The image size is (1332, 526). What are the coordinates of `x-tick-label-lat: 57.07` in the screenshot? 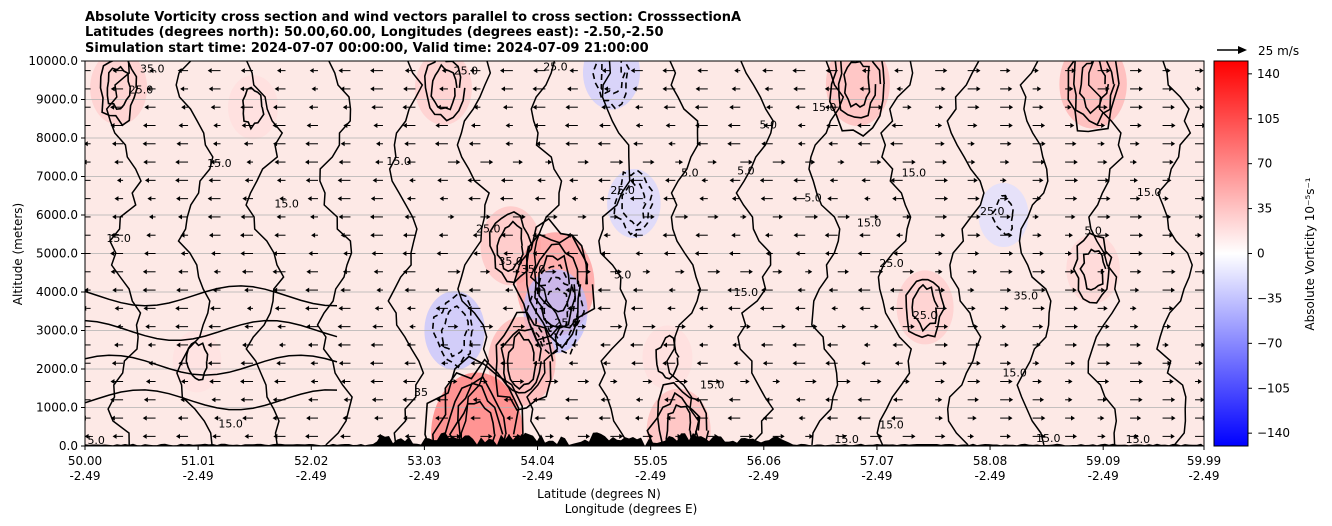 It's located at (877, 461).